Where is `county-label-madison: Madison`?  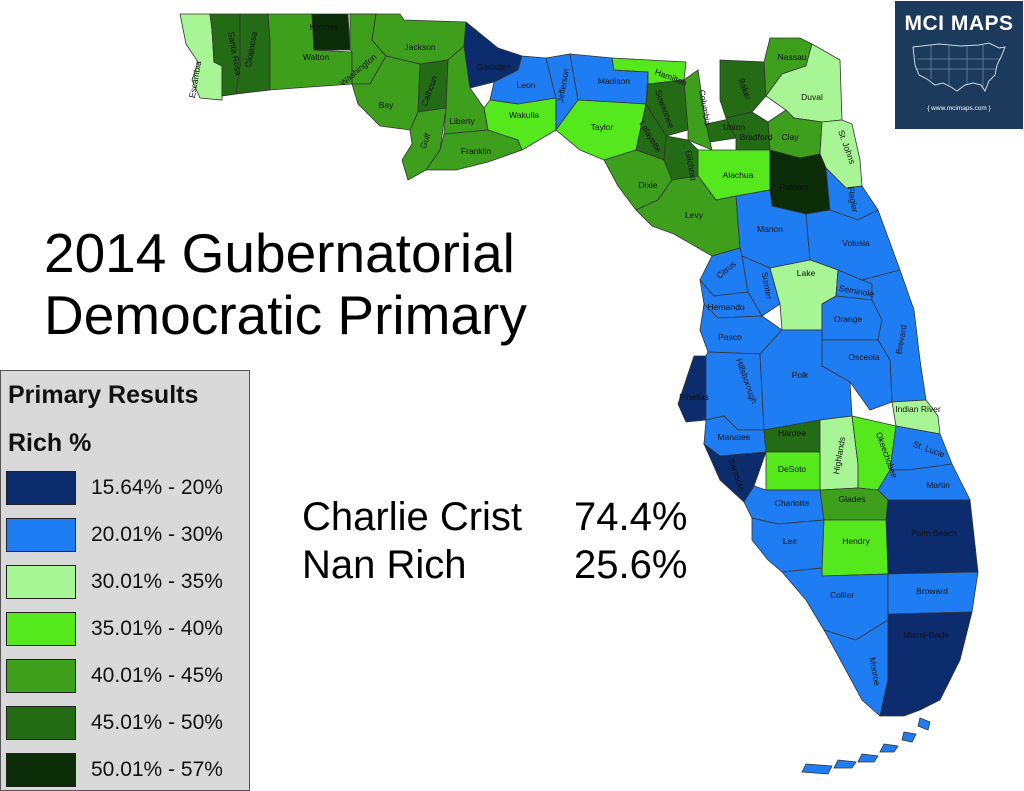
county-label-madison: Madison is located at coordinates (614, 81).